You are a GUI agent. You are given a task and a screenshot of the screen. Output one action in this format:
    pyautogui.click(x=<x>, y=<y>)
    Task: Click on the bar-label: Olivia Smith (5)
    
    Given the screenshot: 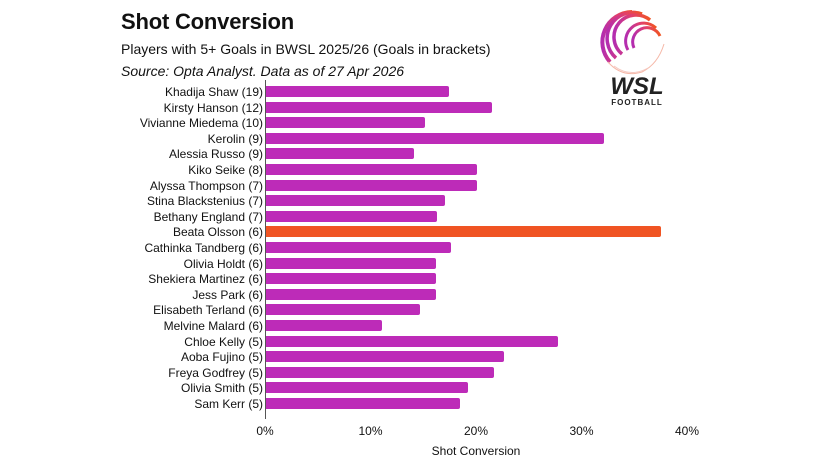 What is the action you would take?
    pyautogui.click(x=221, y=388)
    